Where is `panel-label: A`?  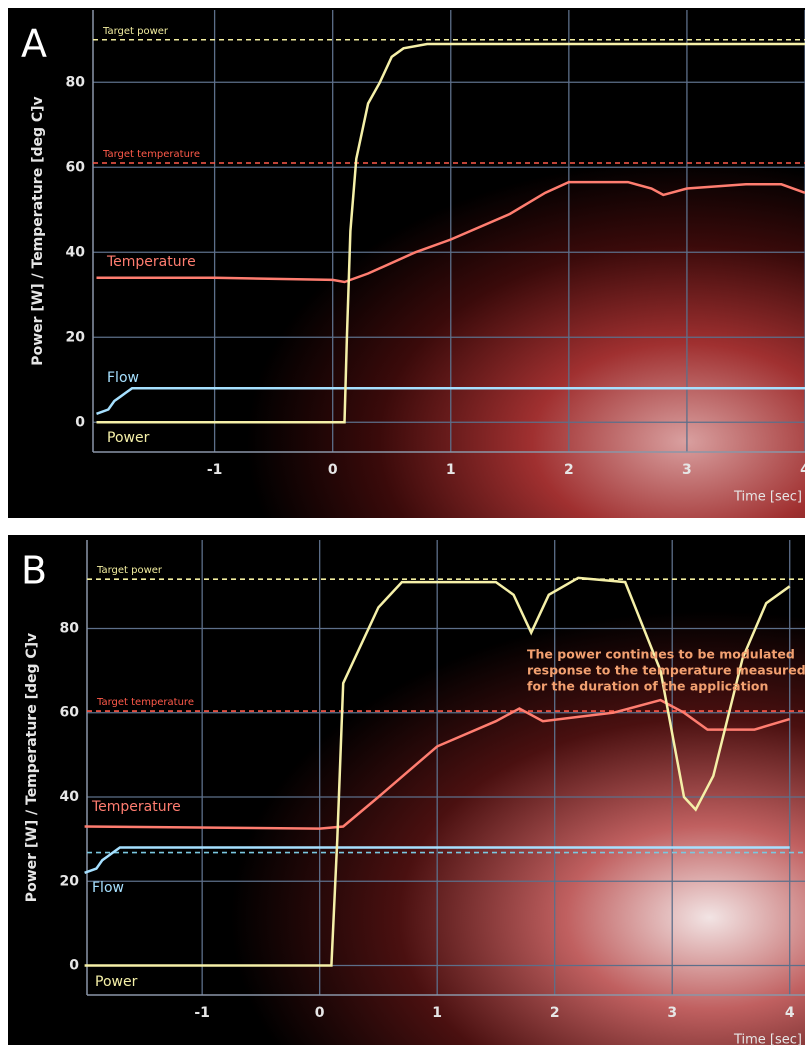 panel-label: A is located at coordinates (34, 44).